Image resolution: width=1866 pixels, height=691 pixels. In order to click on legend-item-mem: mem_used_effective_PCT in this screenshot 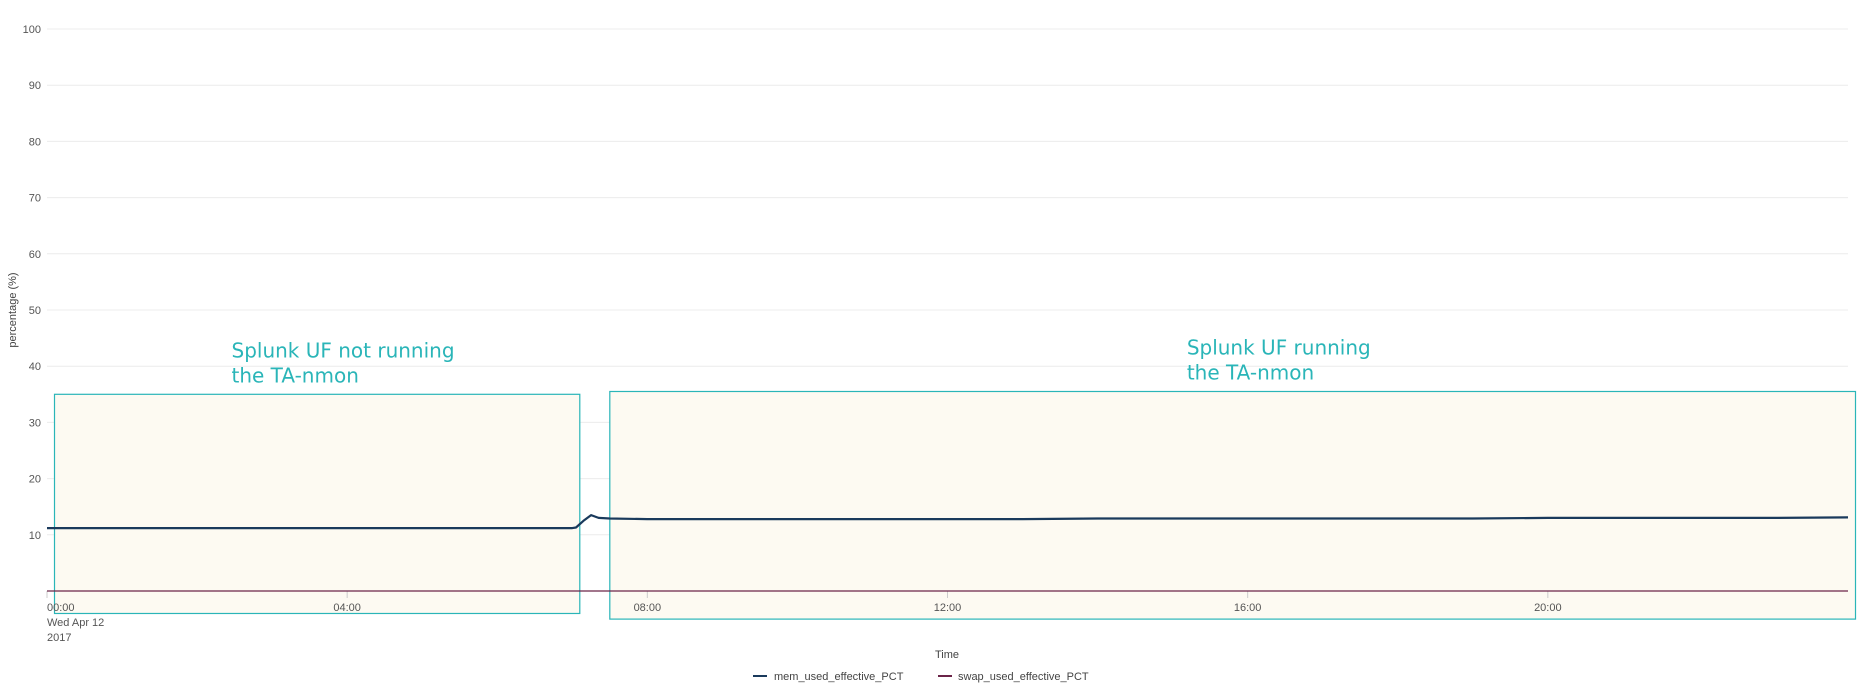, I will do `click(828, 677)`.